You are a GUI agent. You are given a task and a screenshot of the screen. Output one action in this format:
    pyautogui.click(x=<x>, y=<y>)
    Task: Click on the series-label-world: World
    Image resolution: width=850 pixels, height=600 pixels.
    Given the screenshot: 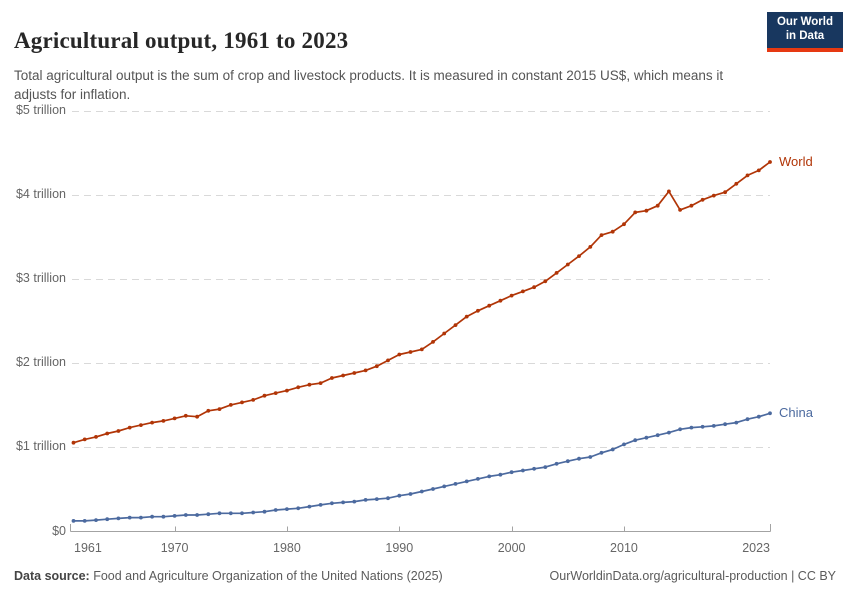 What is the action you would take?
    pyautogui.click(x=796, y=161)
    